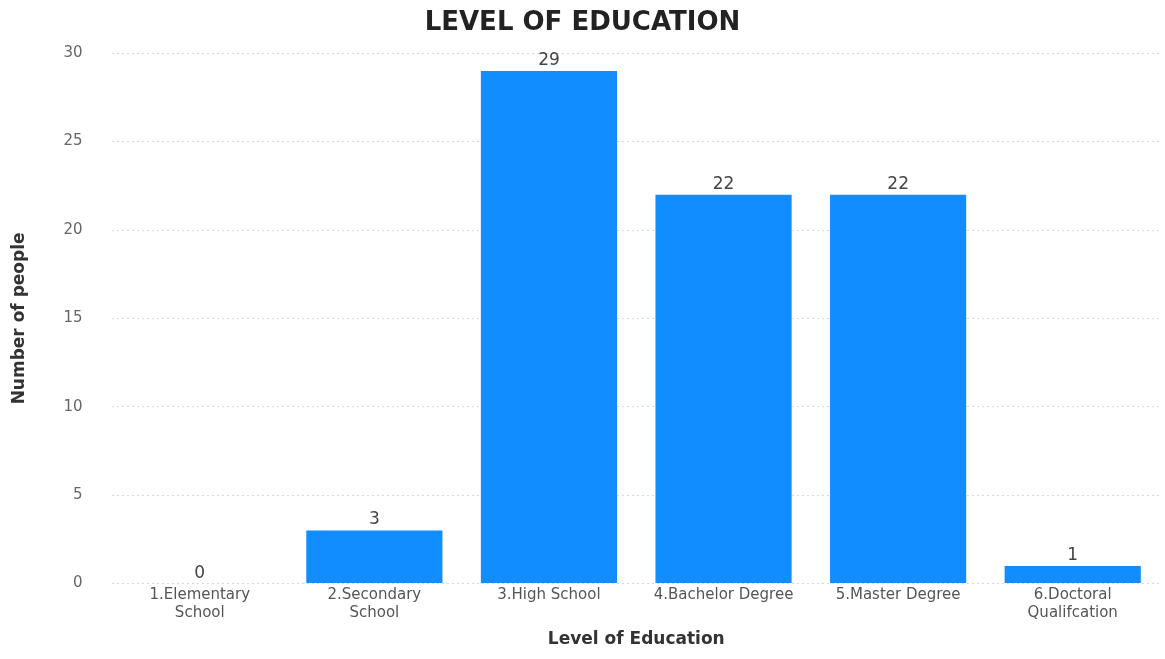  Describe the element at coordinates (549, 58) in the screenshot. I see `data-label: 29` at that location.